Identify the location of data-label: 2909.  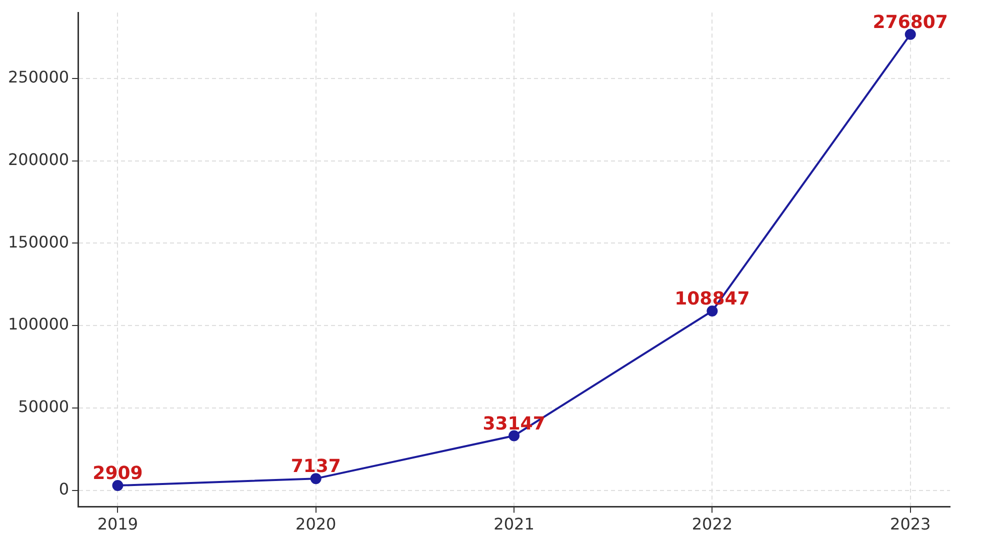
(117, 473).